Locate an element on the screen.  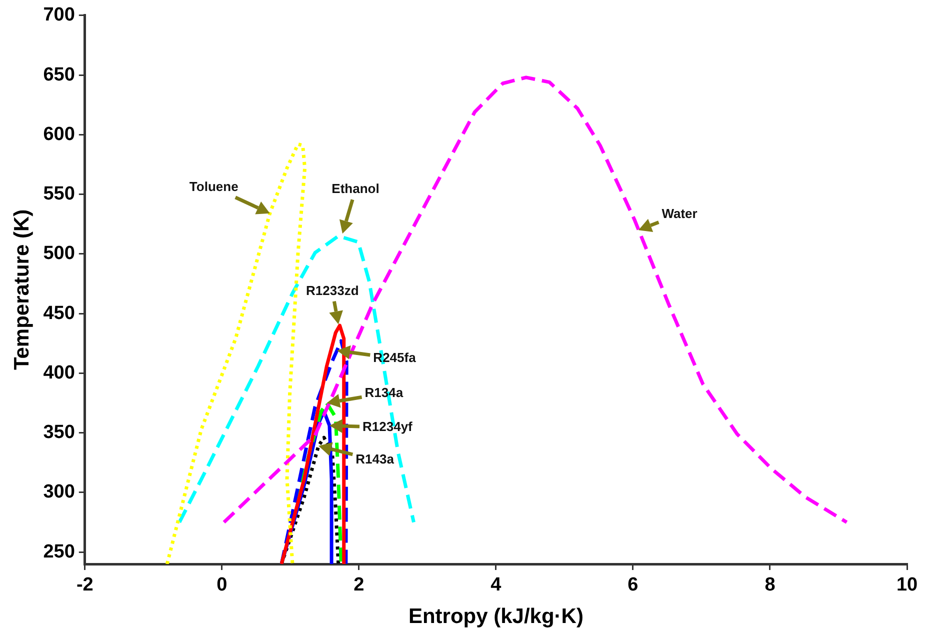
annotation: R134a is located at coordinates (384, 392).